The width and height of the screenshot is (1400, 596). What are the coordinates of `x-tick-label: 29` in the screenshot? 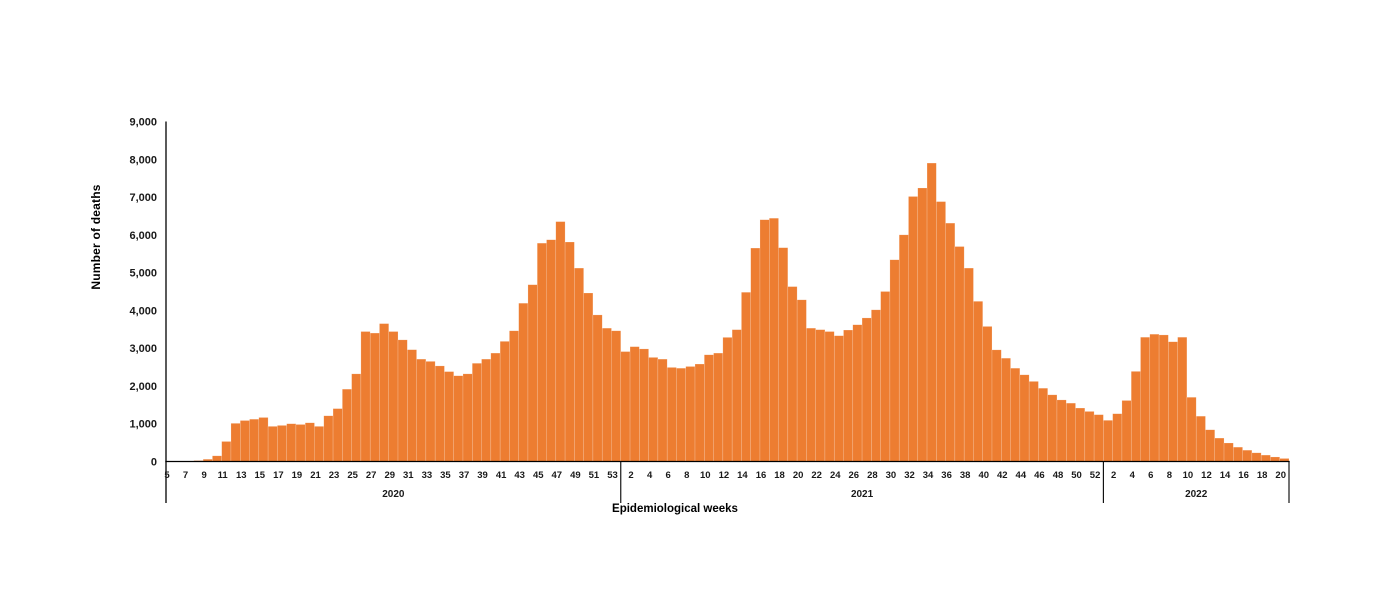 It's located at (389, 475).